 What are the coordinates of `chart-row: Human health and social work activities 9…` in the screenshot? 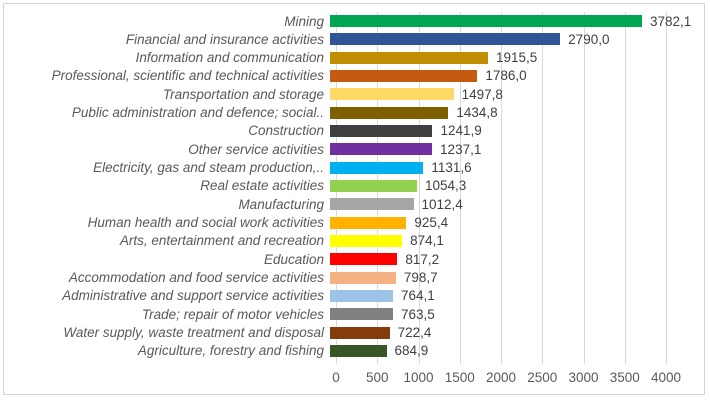 It's located at (354, 223).